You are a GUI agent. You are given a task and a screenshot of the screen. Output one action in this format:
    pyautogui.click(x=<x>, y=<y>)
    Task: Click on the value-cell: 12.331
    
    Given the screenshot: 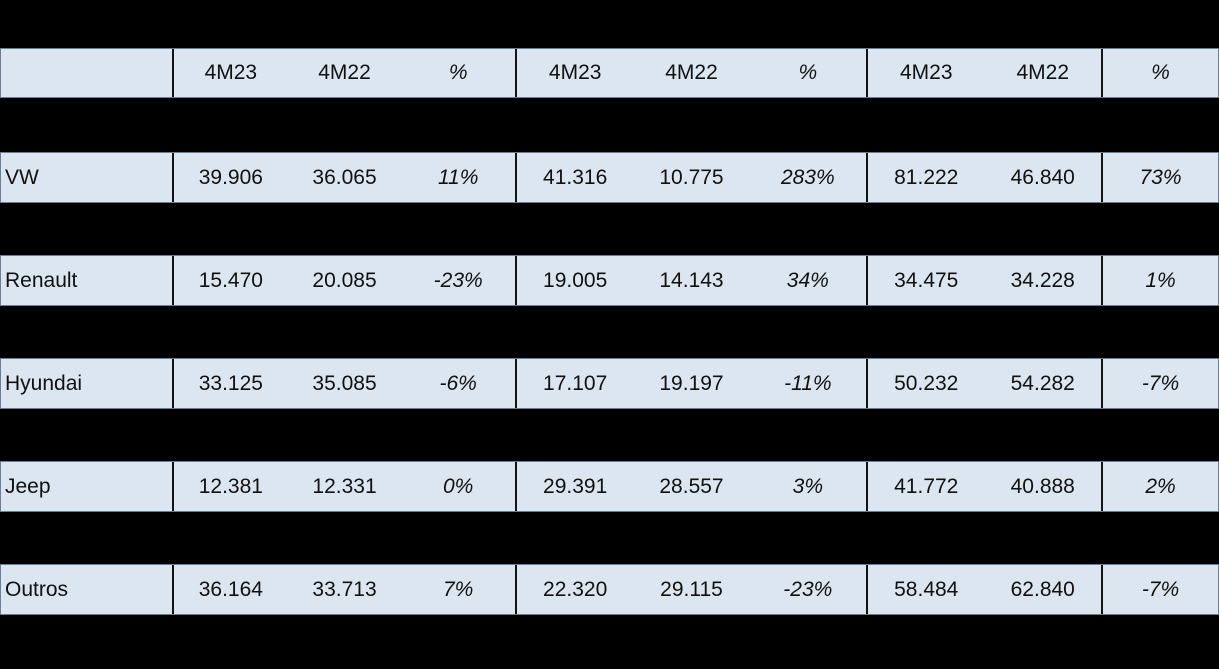 What is the action you would take?
    pyautogui.click(x=344, y=486)
    